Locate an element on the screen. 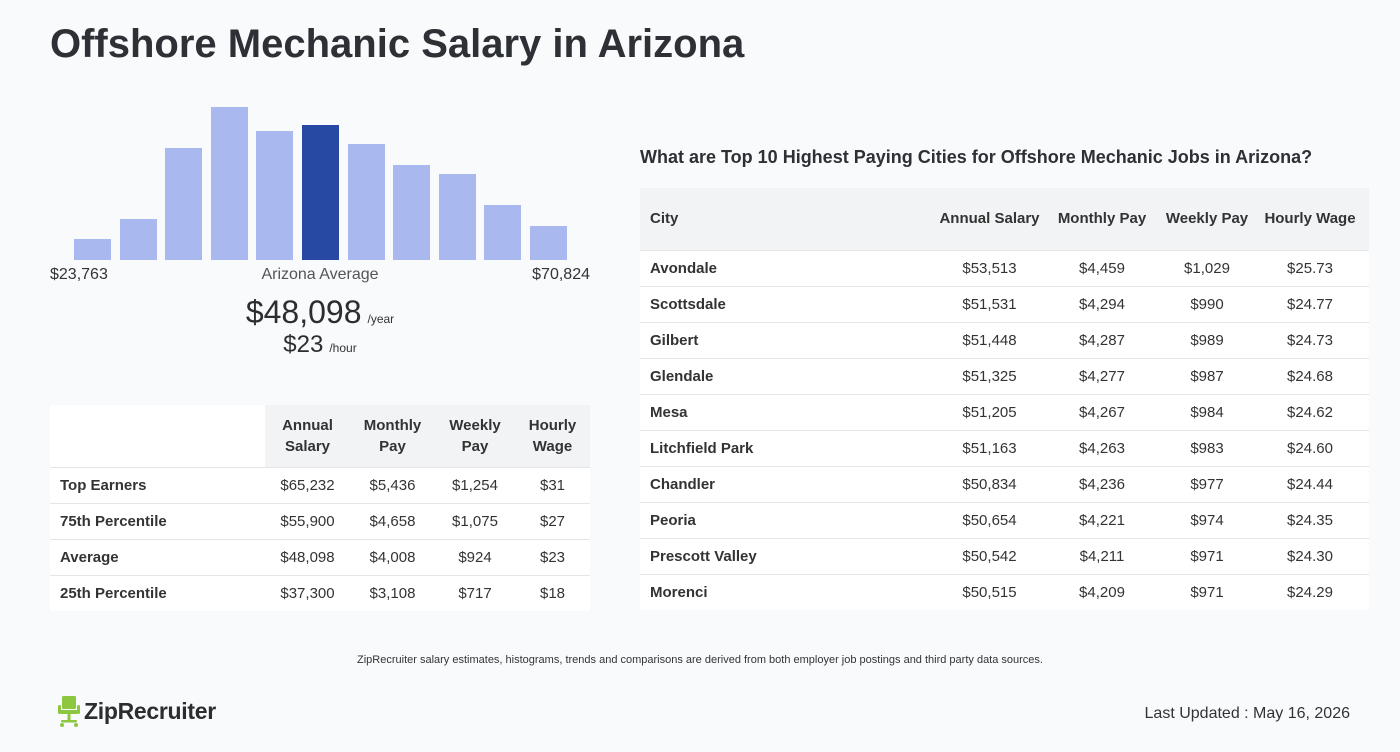 This screenshot has width=1400, height=752. cell-monthly: $3,108 is located at coordinates (392, 592).